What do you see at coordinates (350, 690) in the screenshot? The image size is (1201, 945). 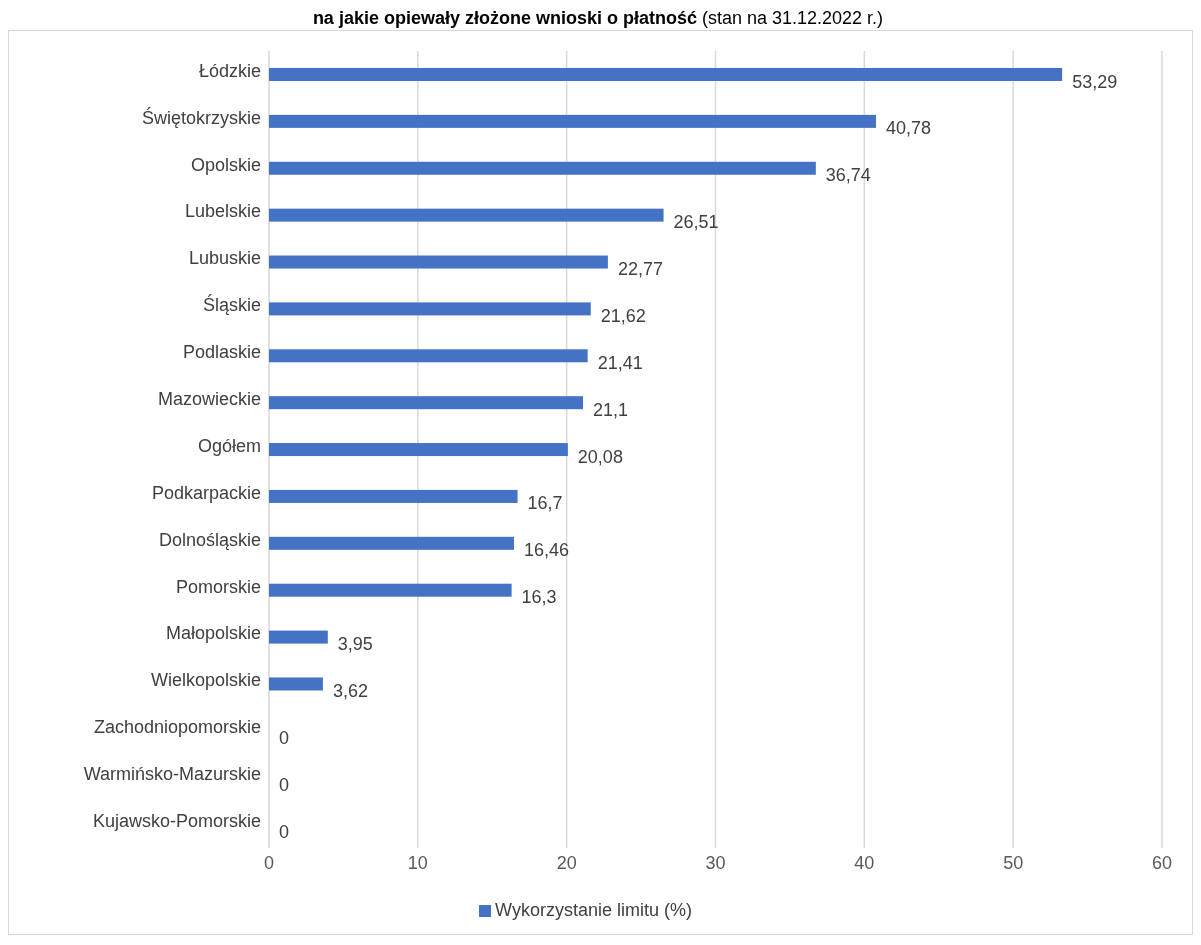 I see `data-label: 3,62` at bounding box center [350, 690].